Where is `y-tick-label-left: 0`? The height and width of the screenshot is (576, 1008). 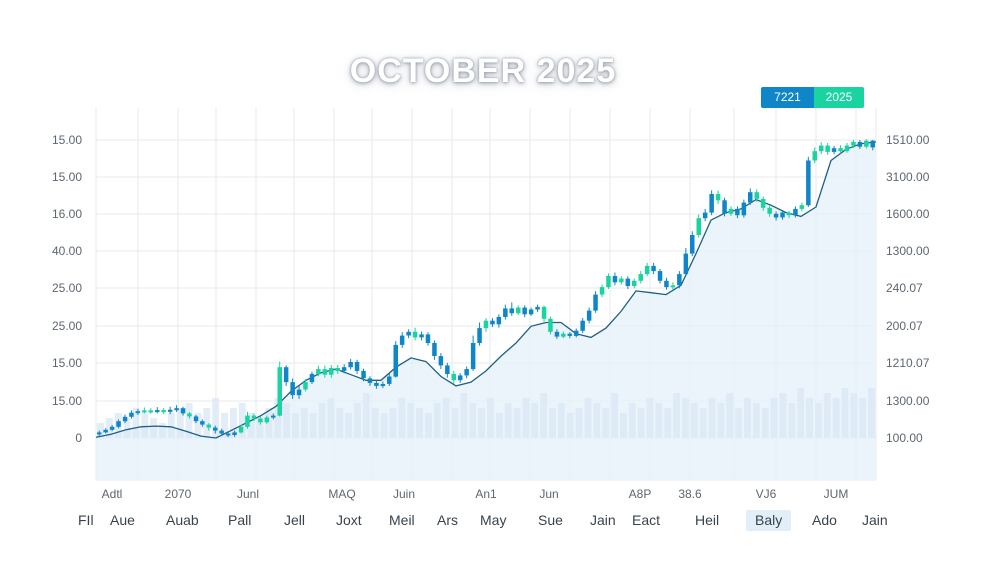 y-tick-label-left: 0 is located at coordinates (78, 438).